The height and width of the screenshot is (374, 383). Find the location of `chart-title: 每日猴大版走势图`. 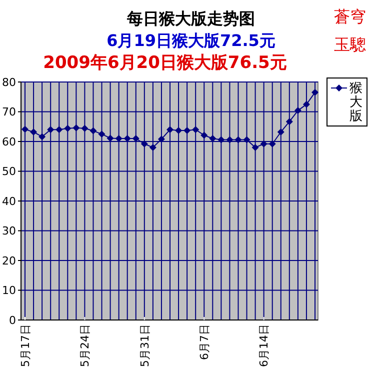

chart-title: 每日猴大版走势图 is located at coordinates (190, 18).